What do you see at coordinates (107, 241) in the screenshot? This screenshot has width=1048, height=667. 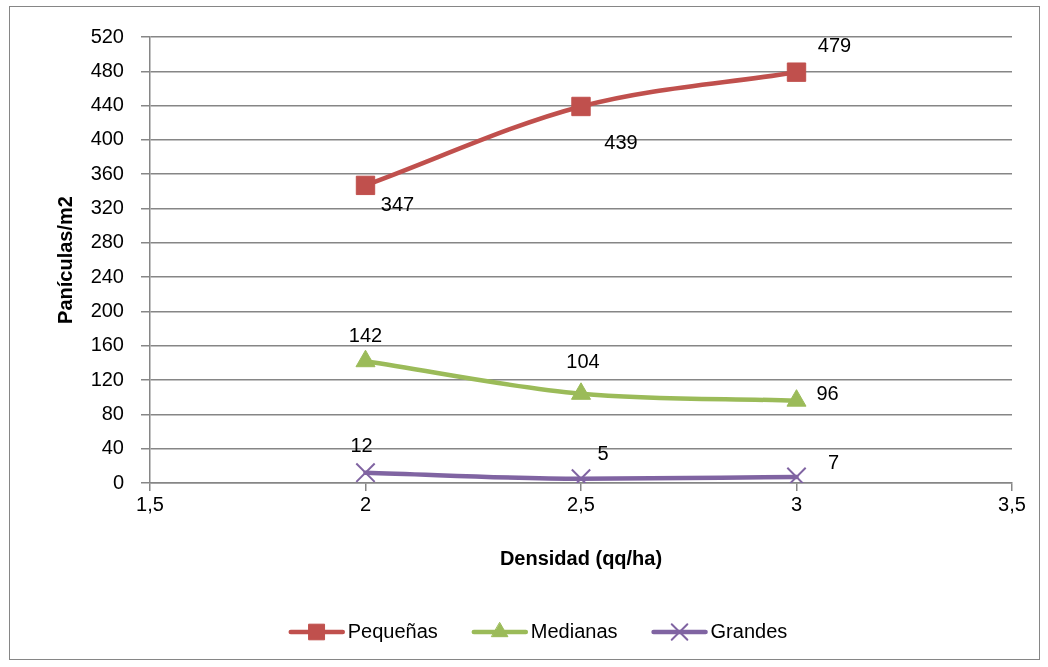 I see `y-tick-label: 280` at bounding box center [107, 241].